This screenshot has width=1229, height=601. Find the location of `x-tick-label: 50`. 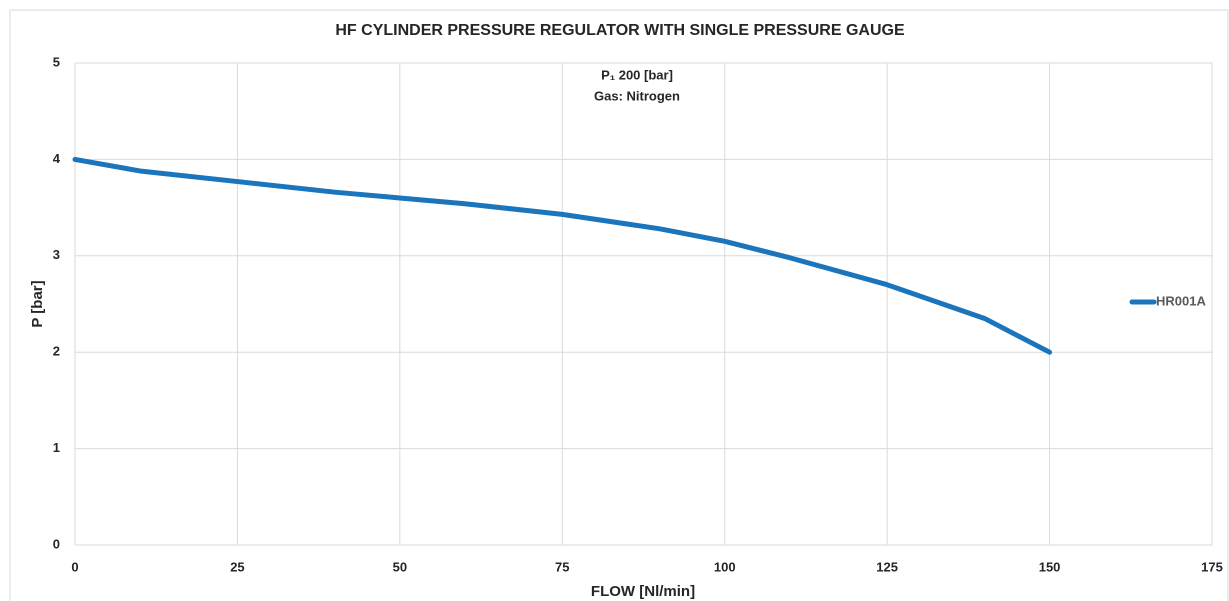

x-tick-label: 50 is located at coordinates (400, 566).